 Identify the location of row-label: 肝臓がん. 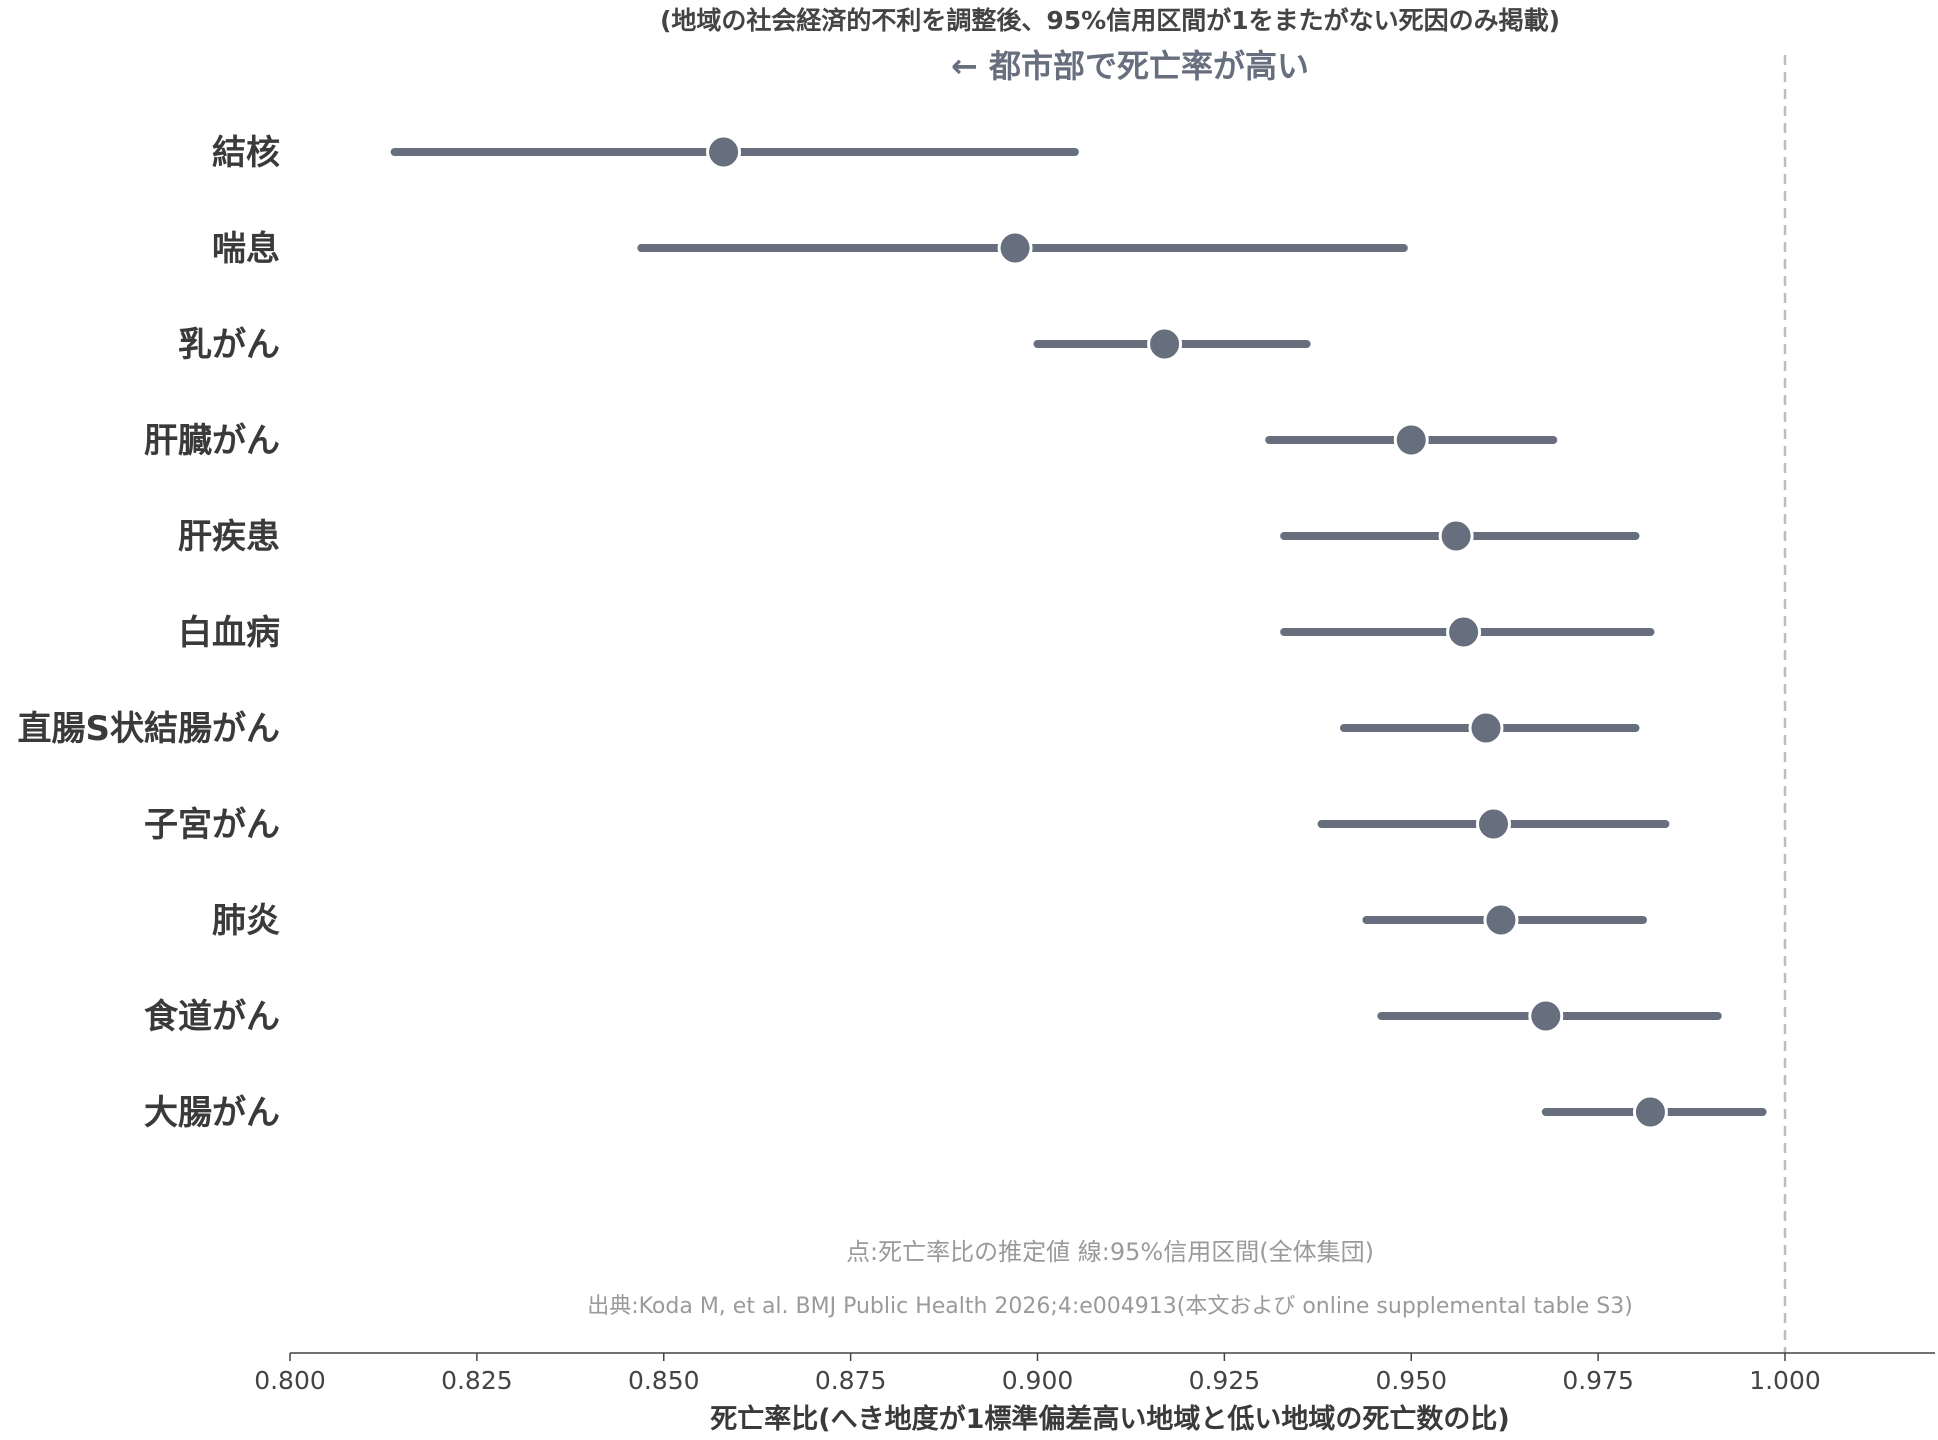
(212, 441).